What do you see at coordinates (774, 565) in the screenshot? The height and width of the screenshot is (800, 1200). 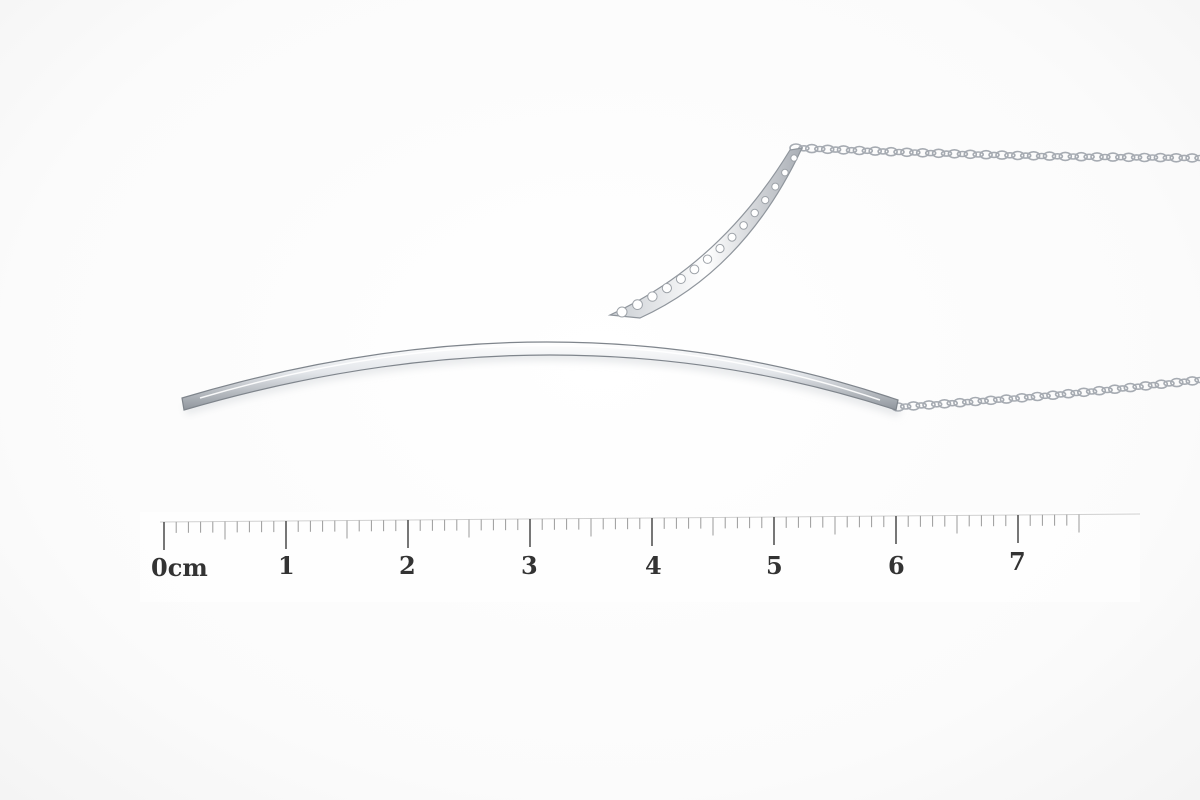 I see `ruler-label-5: 5` at bounding box center [774, 565].